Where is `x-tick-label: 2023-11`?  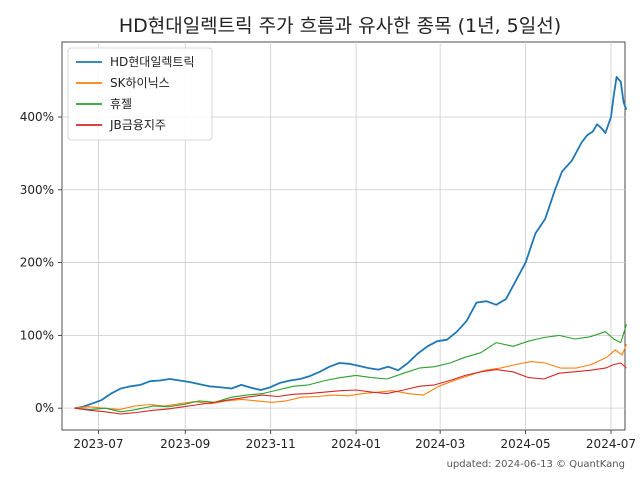 x-tick-label: 2023-11 is located at coordinates (271, 444).